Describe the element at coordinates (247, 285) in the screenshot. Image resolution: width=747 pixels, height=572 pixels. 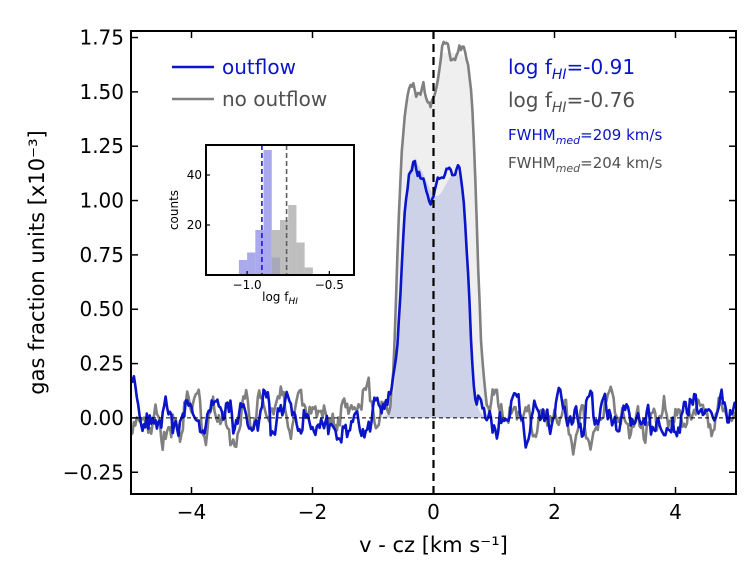
I see `inset-x-tick-label: −1.0` at that location.